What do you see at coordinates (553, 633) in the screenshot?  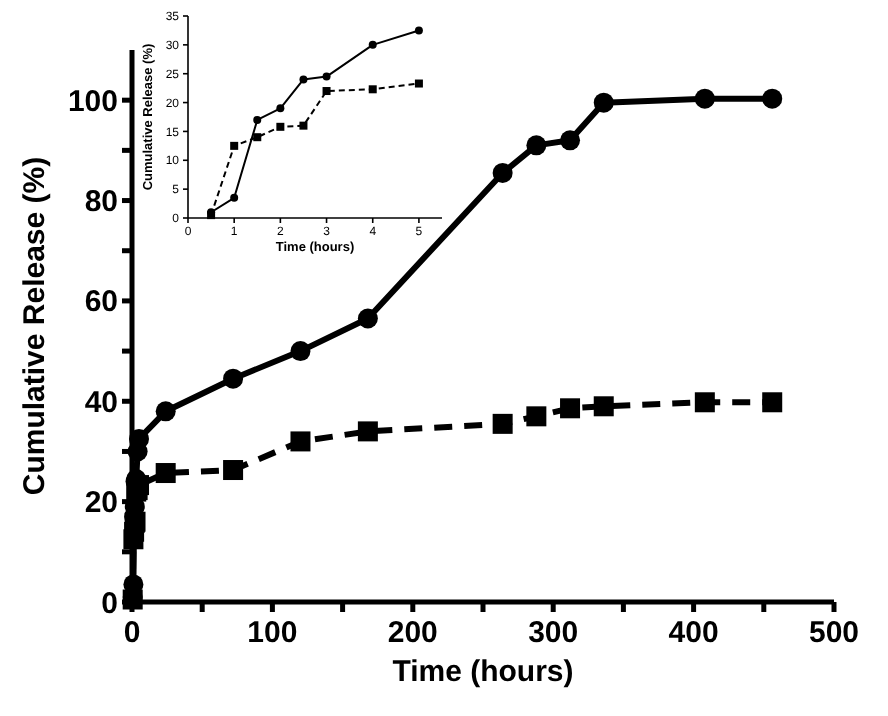 I see `x-tick-label: 300` at bounding box center [553, 633].